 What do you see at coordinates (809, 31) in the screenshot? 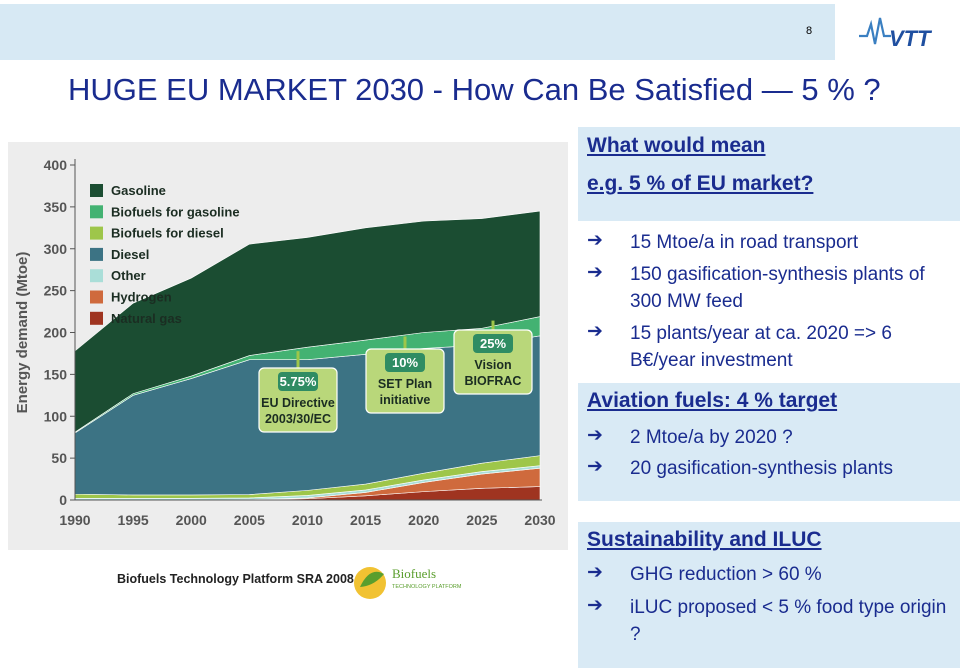
I see `page-number: 8` at bounding box center [809, 31].